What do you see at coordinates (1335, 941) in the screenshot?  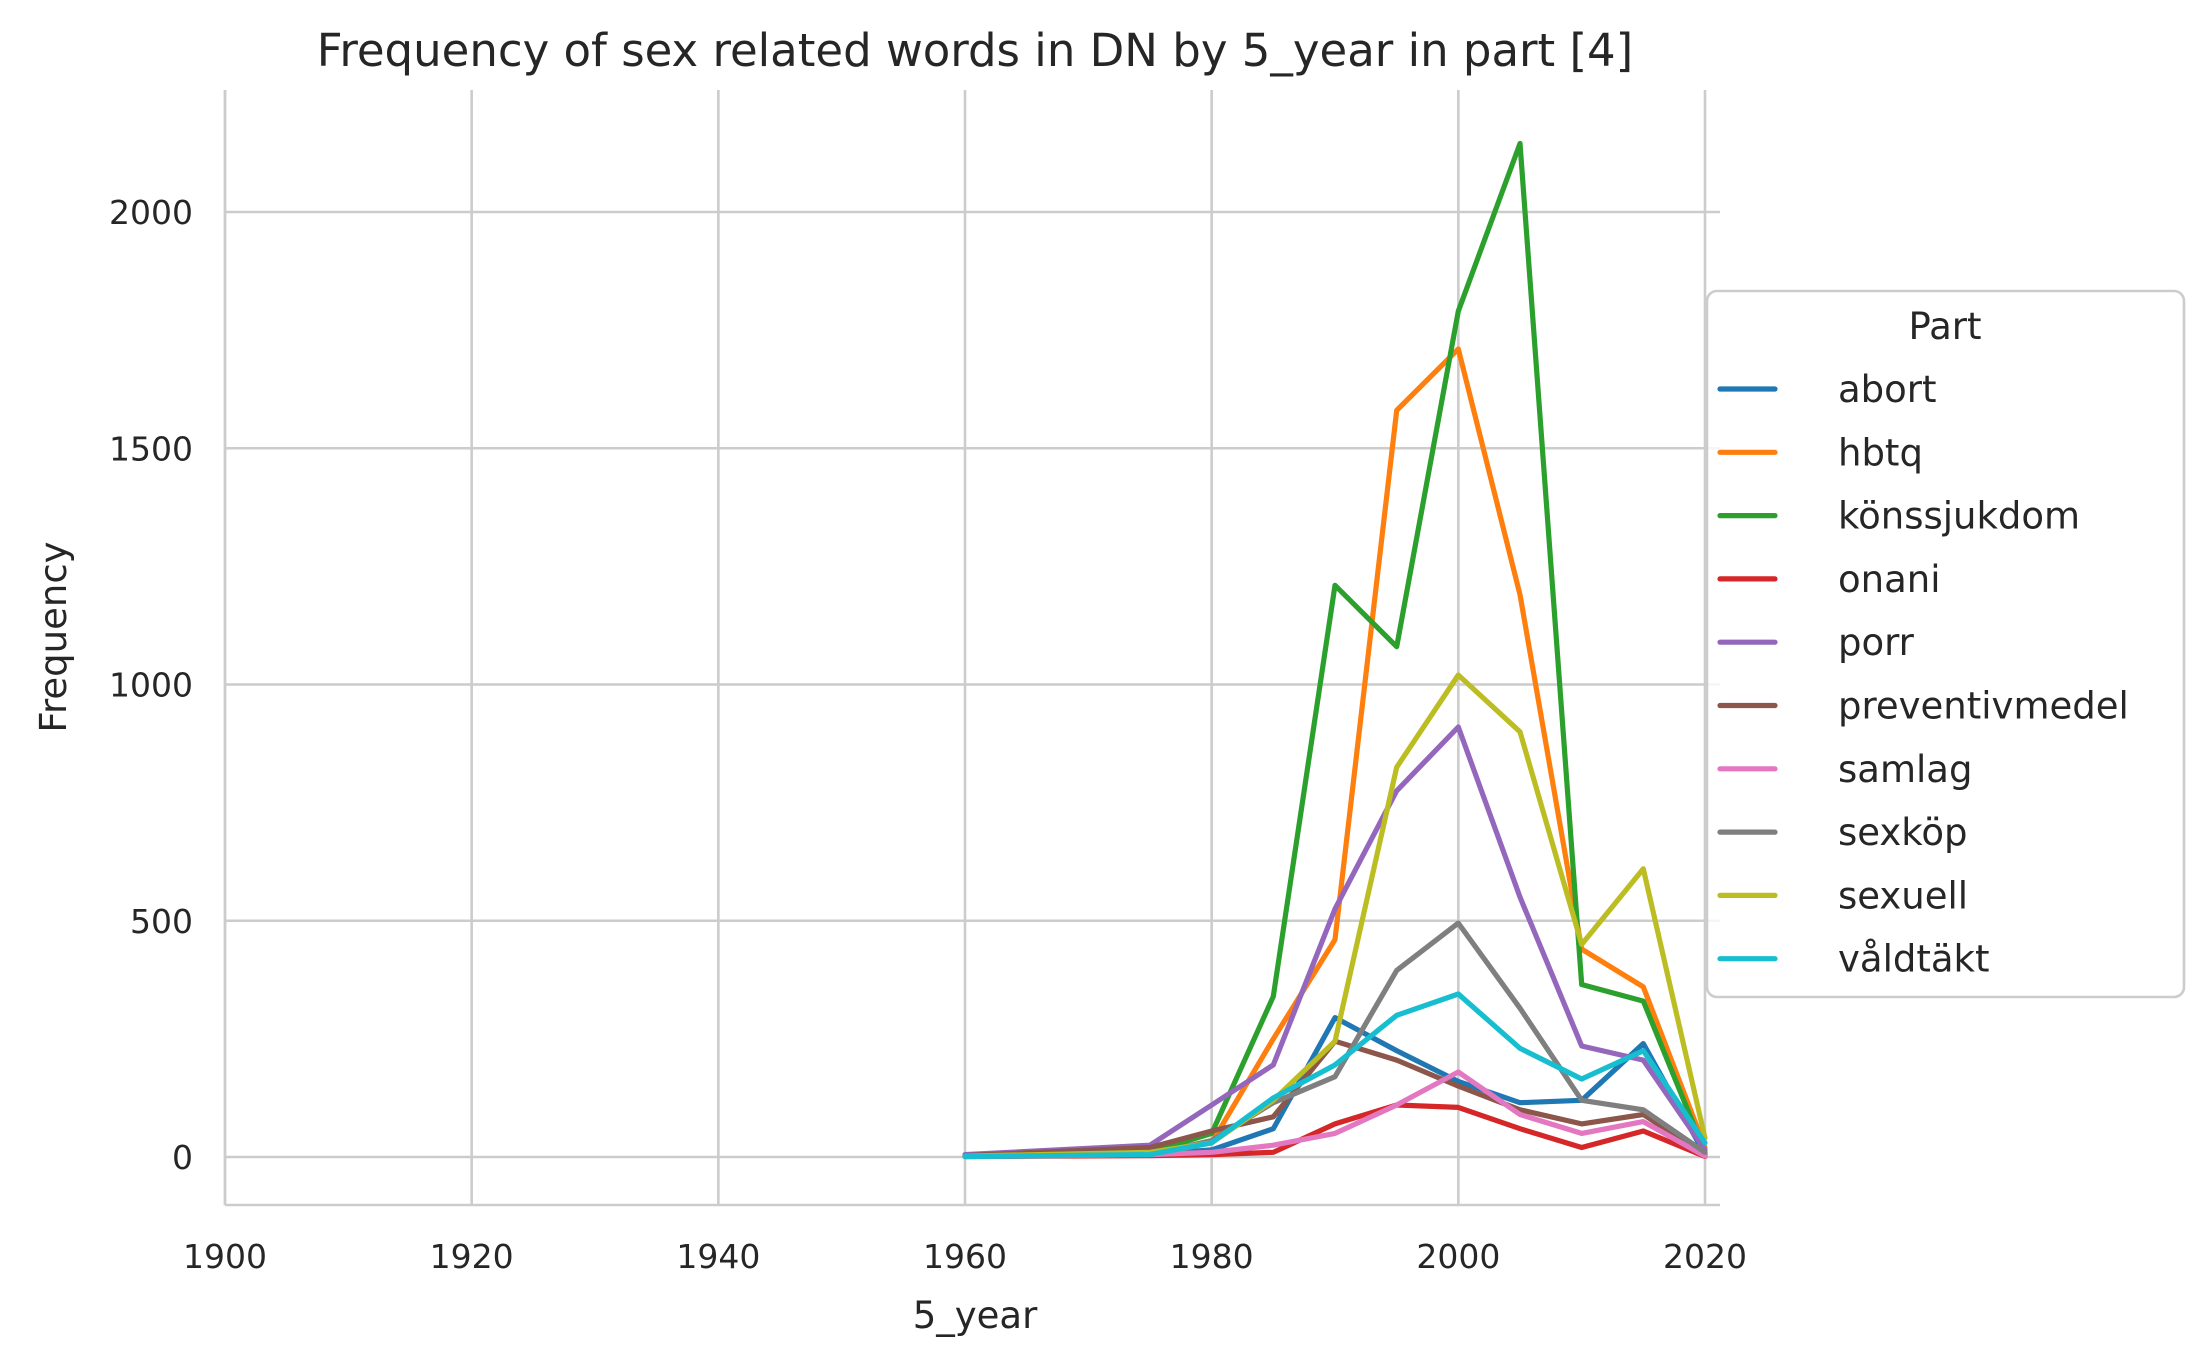 I see `series-line-porr` at bounding box center [1335, 941].